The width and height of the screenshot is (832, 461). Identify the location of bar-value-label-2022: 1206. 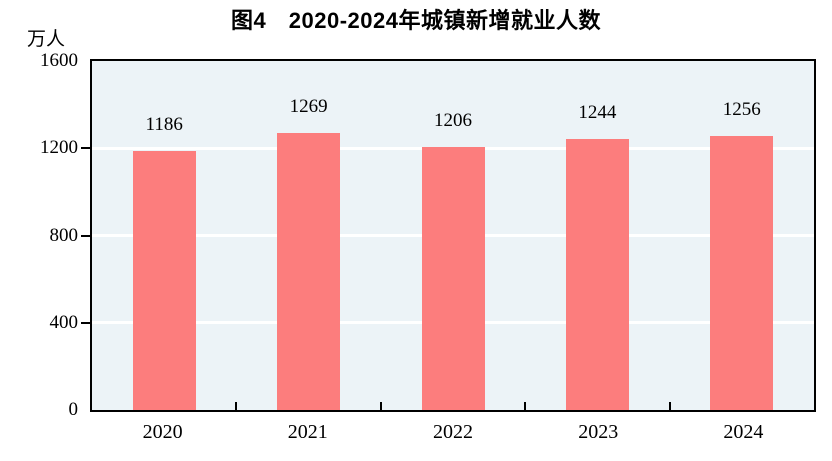
(452, 120).